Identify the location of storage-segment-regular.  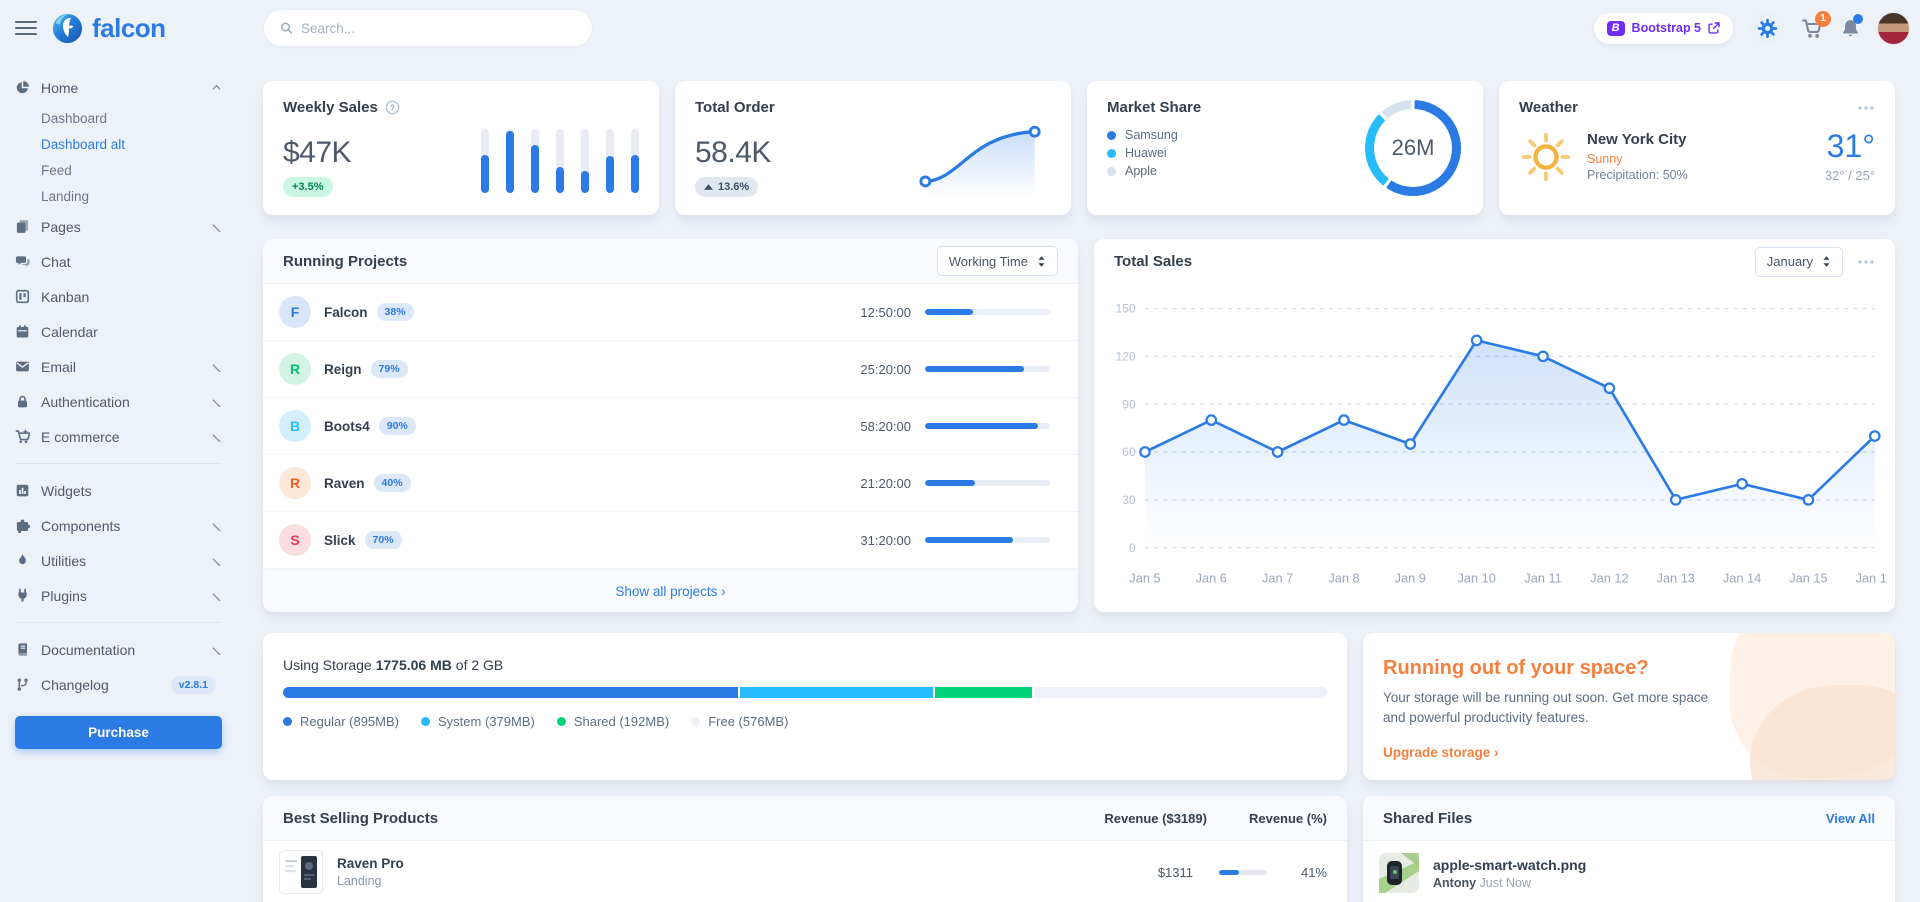
(510, 692).